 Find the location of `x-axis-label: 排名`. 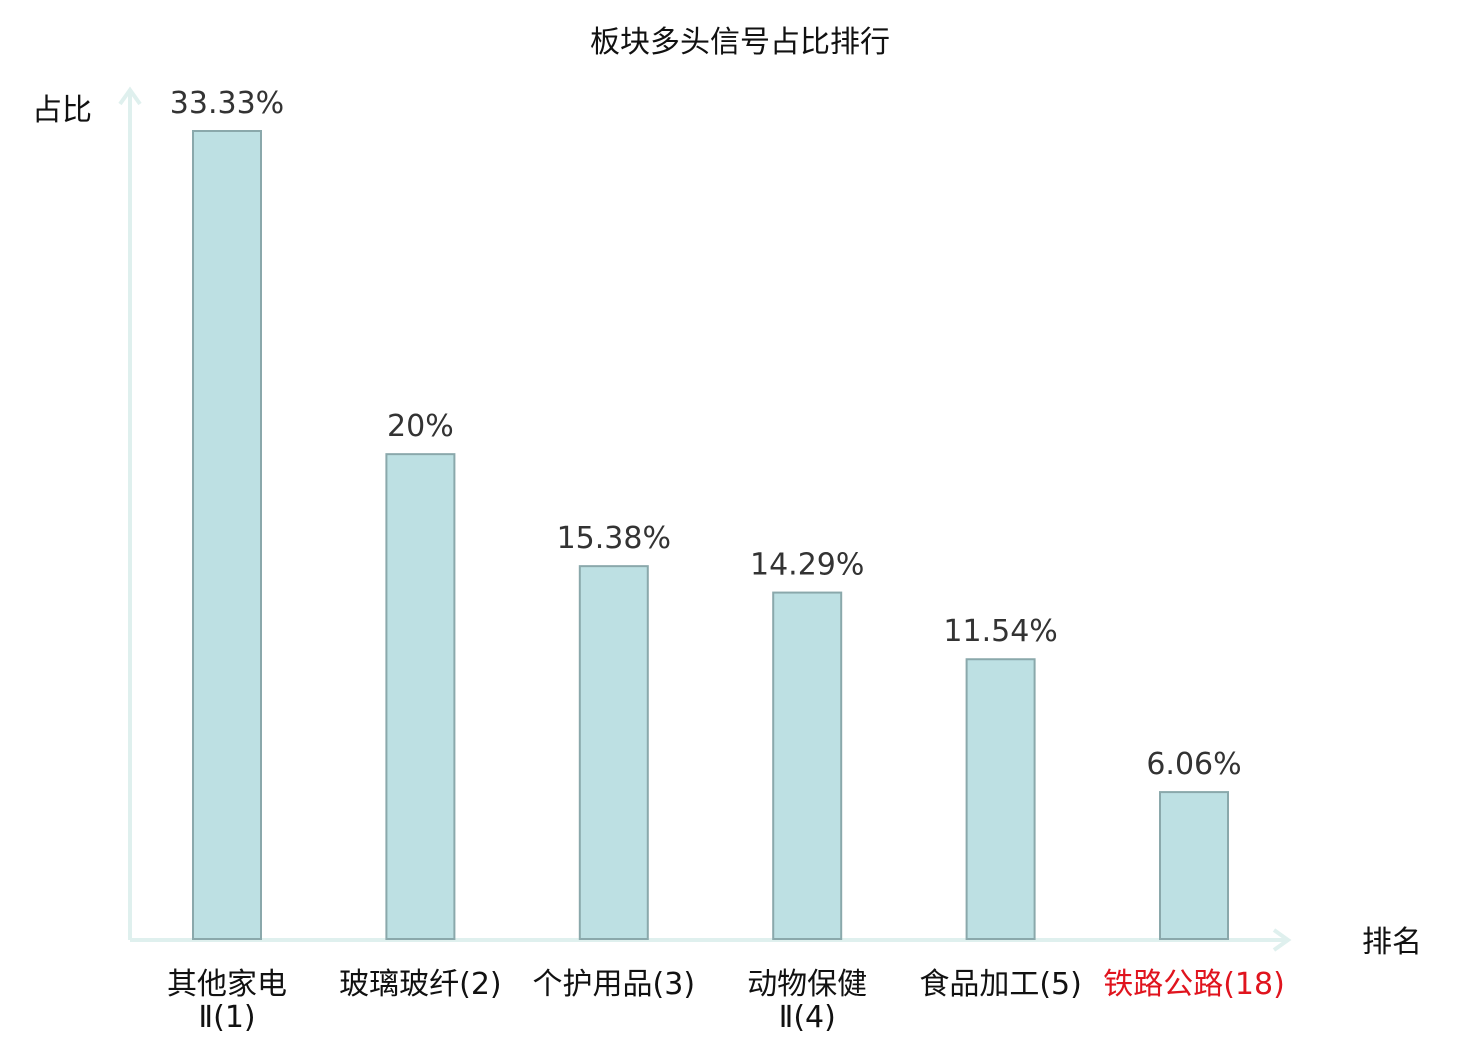

x-axis-label: 排名 is located at coordinates (1392, 942).